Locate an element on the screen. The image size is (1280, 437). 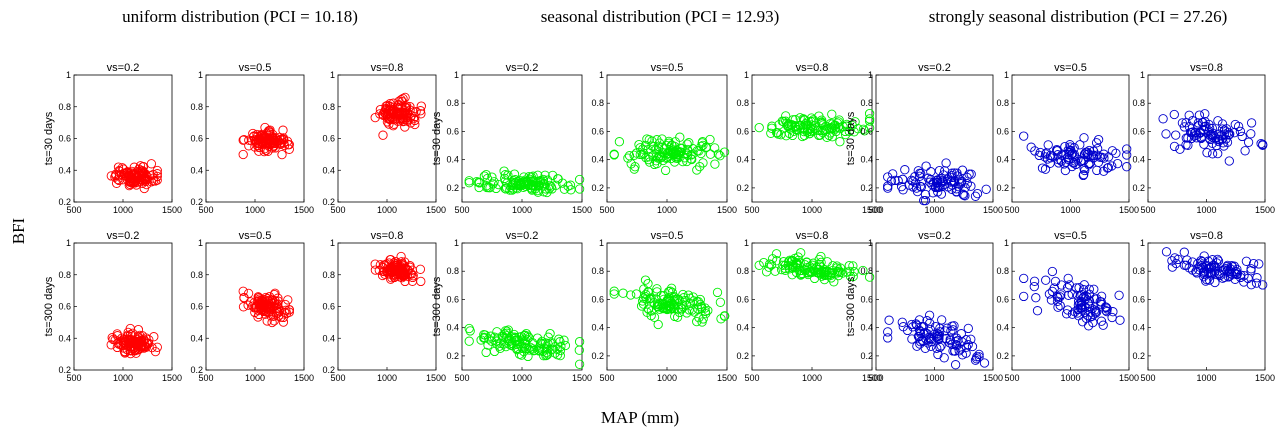
group-title-seasonal: seasonal distribution (PCI = 12.93) is located at coordinates (660, 16).